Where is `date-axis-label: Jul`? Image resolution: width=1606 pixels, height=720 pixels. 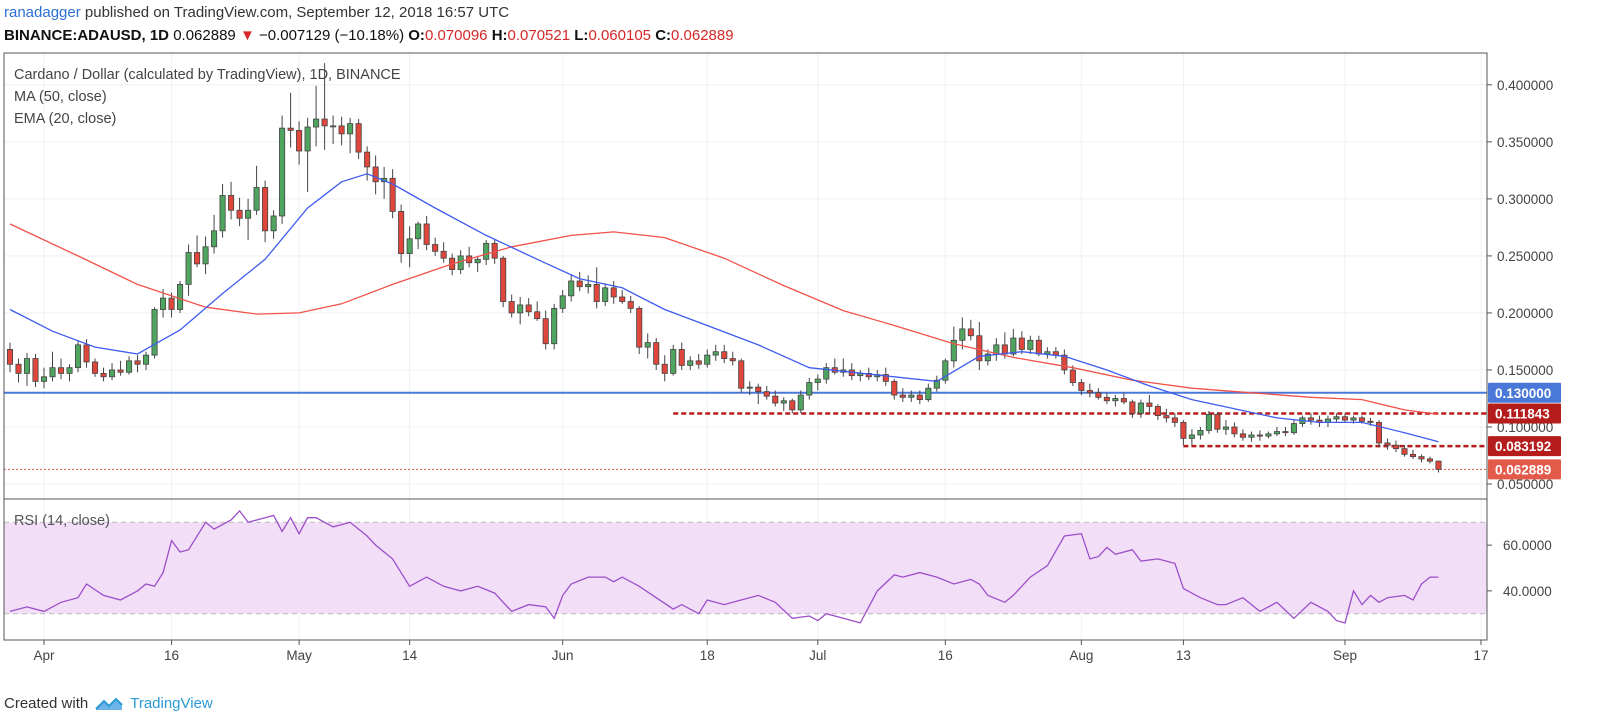 date-axis-label: Jul is located at coordinates (817, 655).